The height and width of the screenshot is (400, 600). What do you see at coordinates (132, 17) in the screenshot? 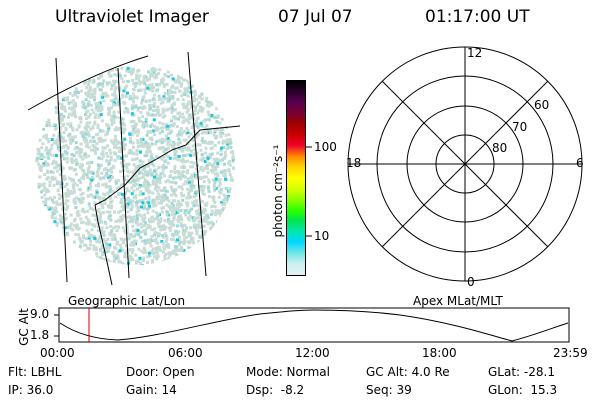
I see `instrument-title: Ultraviolet Imager` at bounding box center [132, 17].